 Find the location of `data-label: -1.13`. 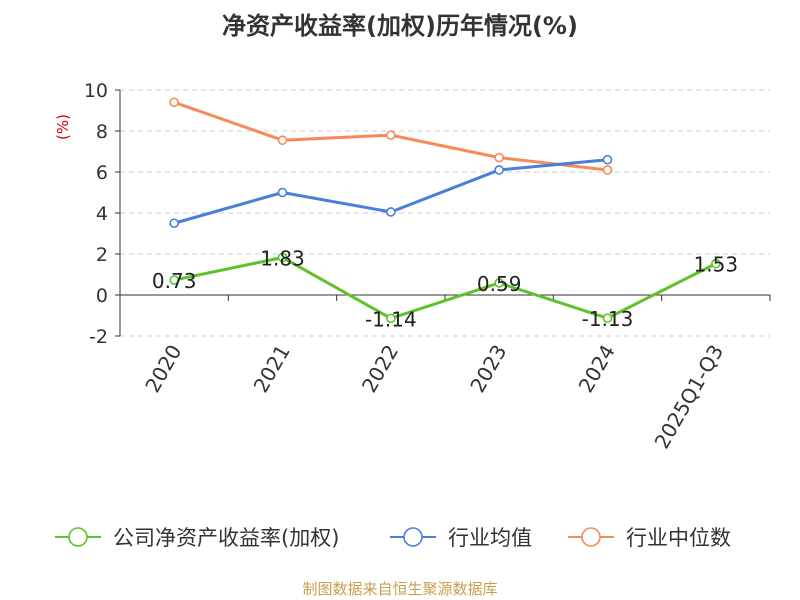

data-label: -1.13 is located at coordinates (608, 319).